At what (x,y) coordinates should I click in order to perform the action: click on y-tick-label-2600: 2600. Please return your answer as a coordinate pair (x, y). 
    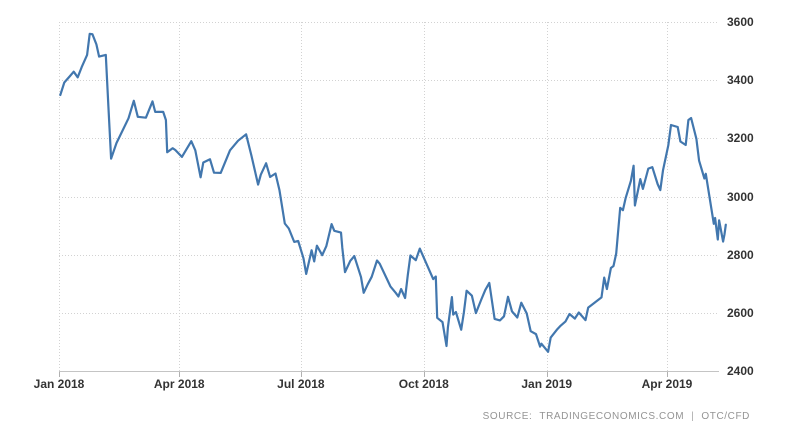
    Looking at the image, I should click on (740, 312).